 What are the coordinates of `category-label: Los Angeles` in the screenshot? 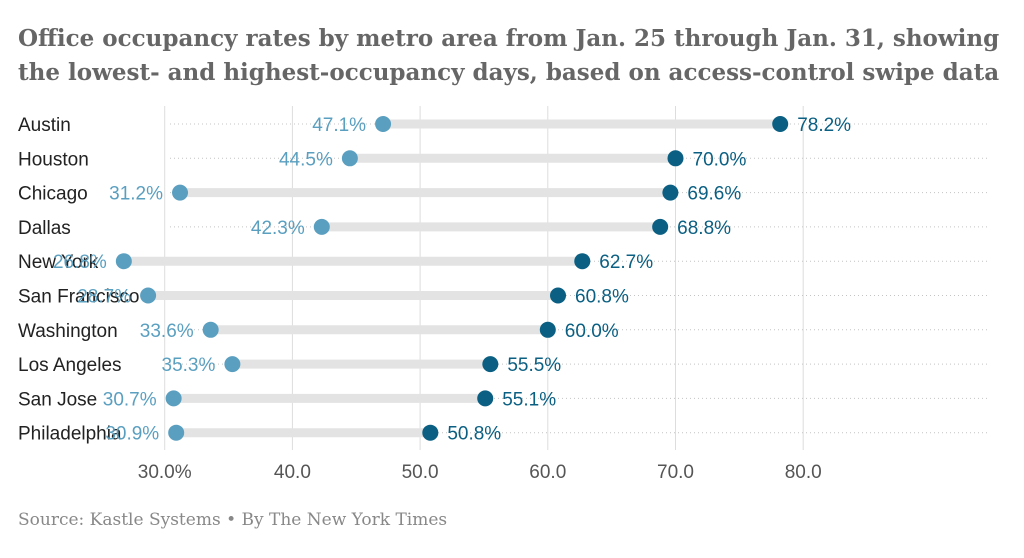 It's located at (70, 365).